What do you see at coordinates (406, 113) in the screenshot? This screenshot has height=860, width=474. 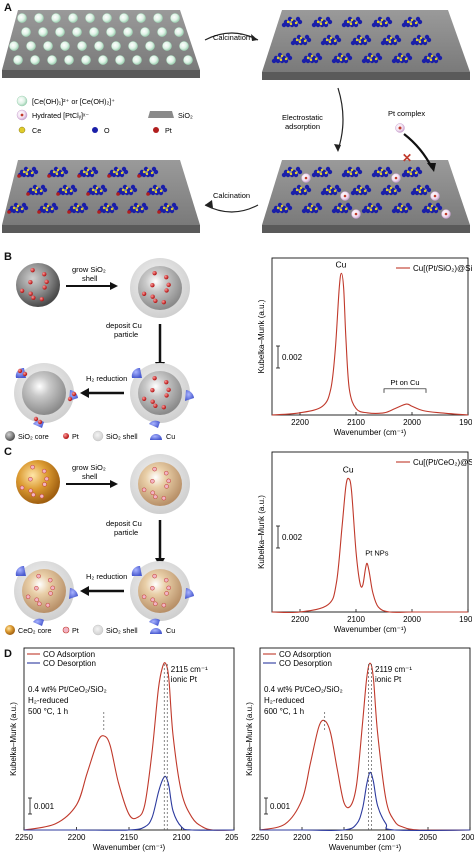 I see `label-pt-complex: Pt complex` at bounding box center [406, 113].